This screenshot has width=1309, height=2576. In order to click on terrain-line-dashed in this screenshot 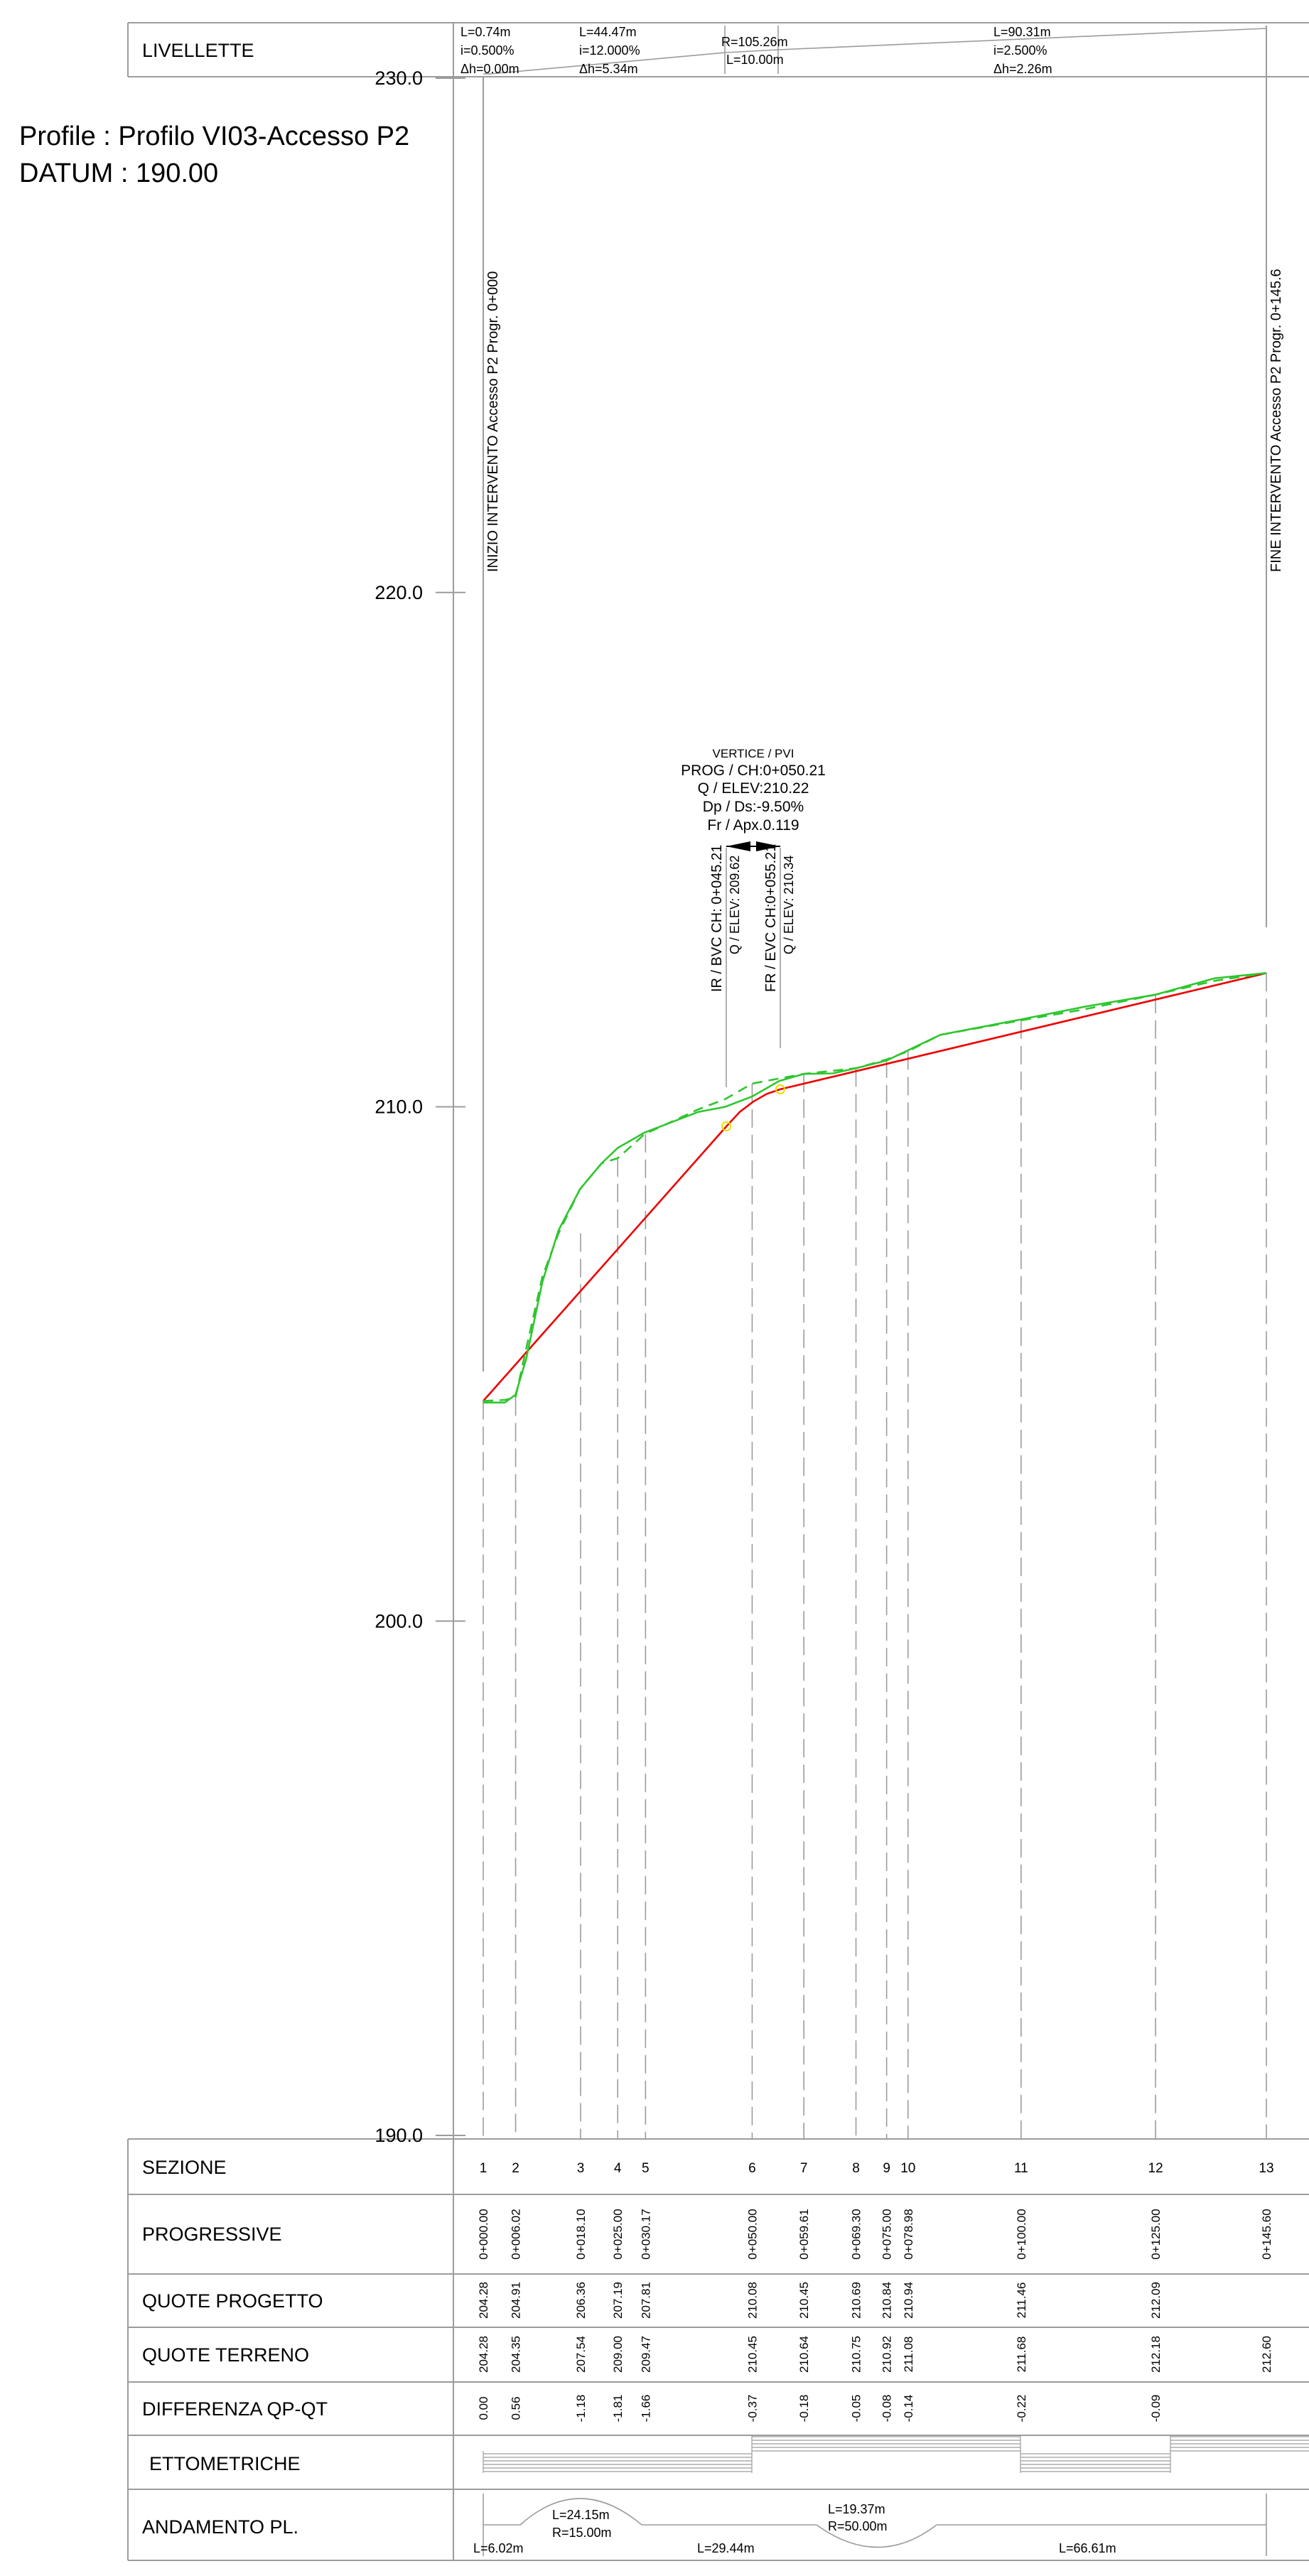, I will do `click(875, 1187)`.